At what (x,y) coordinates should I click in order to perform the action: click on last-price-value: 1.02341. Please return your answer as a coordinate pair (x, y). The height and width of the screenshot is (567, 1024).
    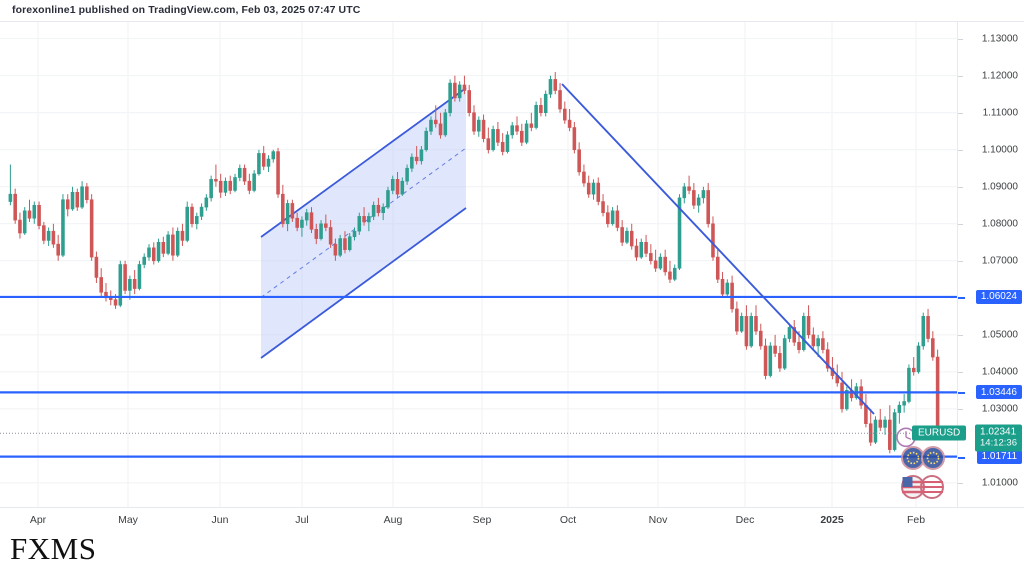
    Looking at the image, I should click on (998, 432).